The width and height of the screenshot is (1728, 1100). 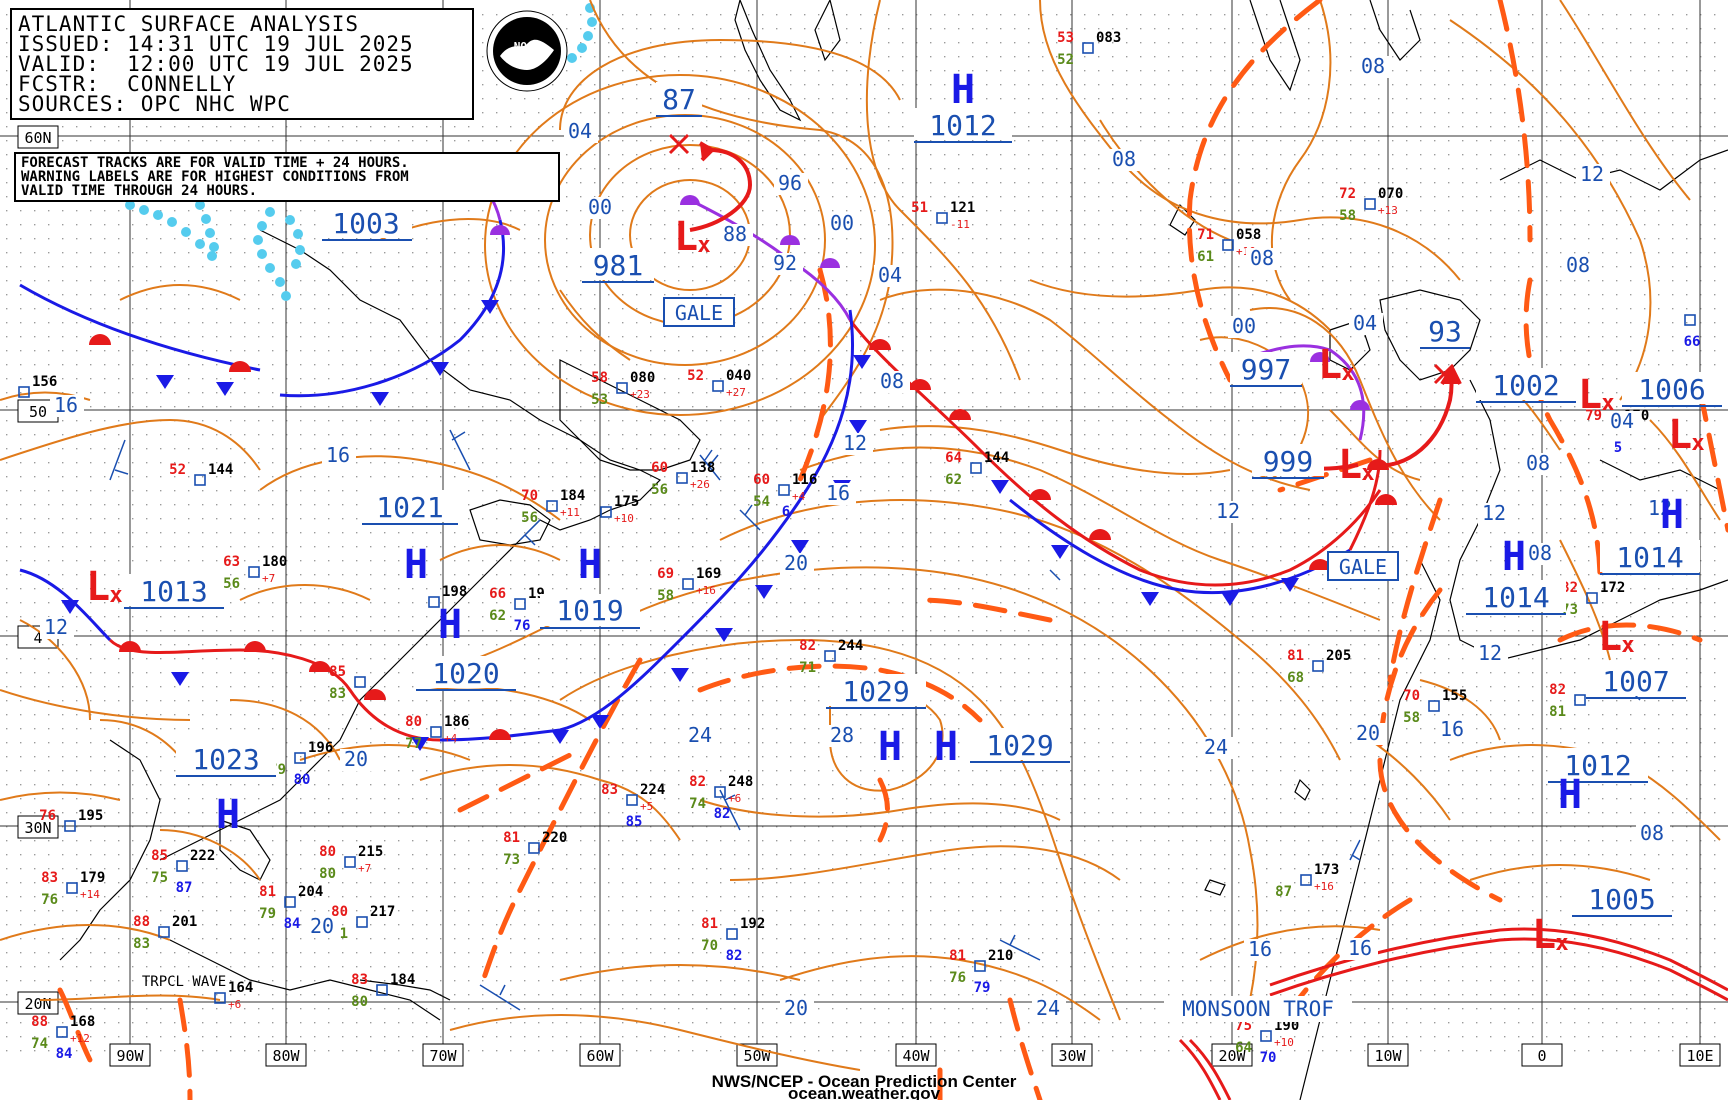 I want to click on station-dewpoint: 73, so click(x=511, y=860).